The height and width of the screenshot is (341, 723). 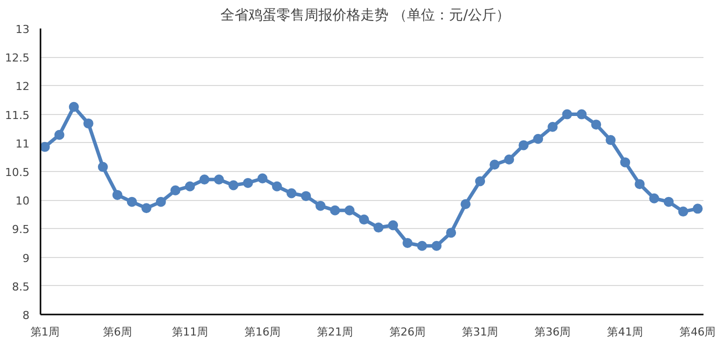 What do you see at coordinates (45, 332) in the screenshot?
I see `x-tick-label: 第1周` at bounding box center [45, 332].